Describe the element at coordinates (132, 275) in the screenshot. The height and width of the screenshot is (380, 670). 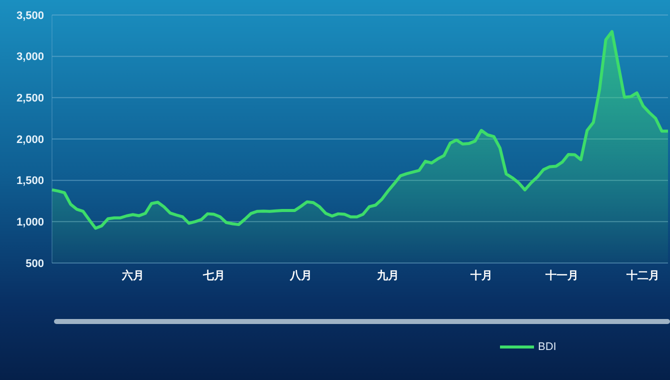
I see `x-tick-label: 六月` at that location.